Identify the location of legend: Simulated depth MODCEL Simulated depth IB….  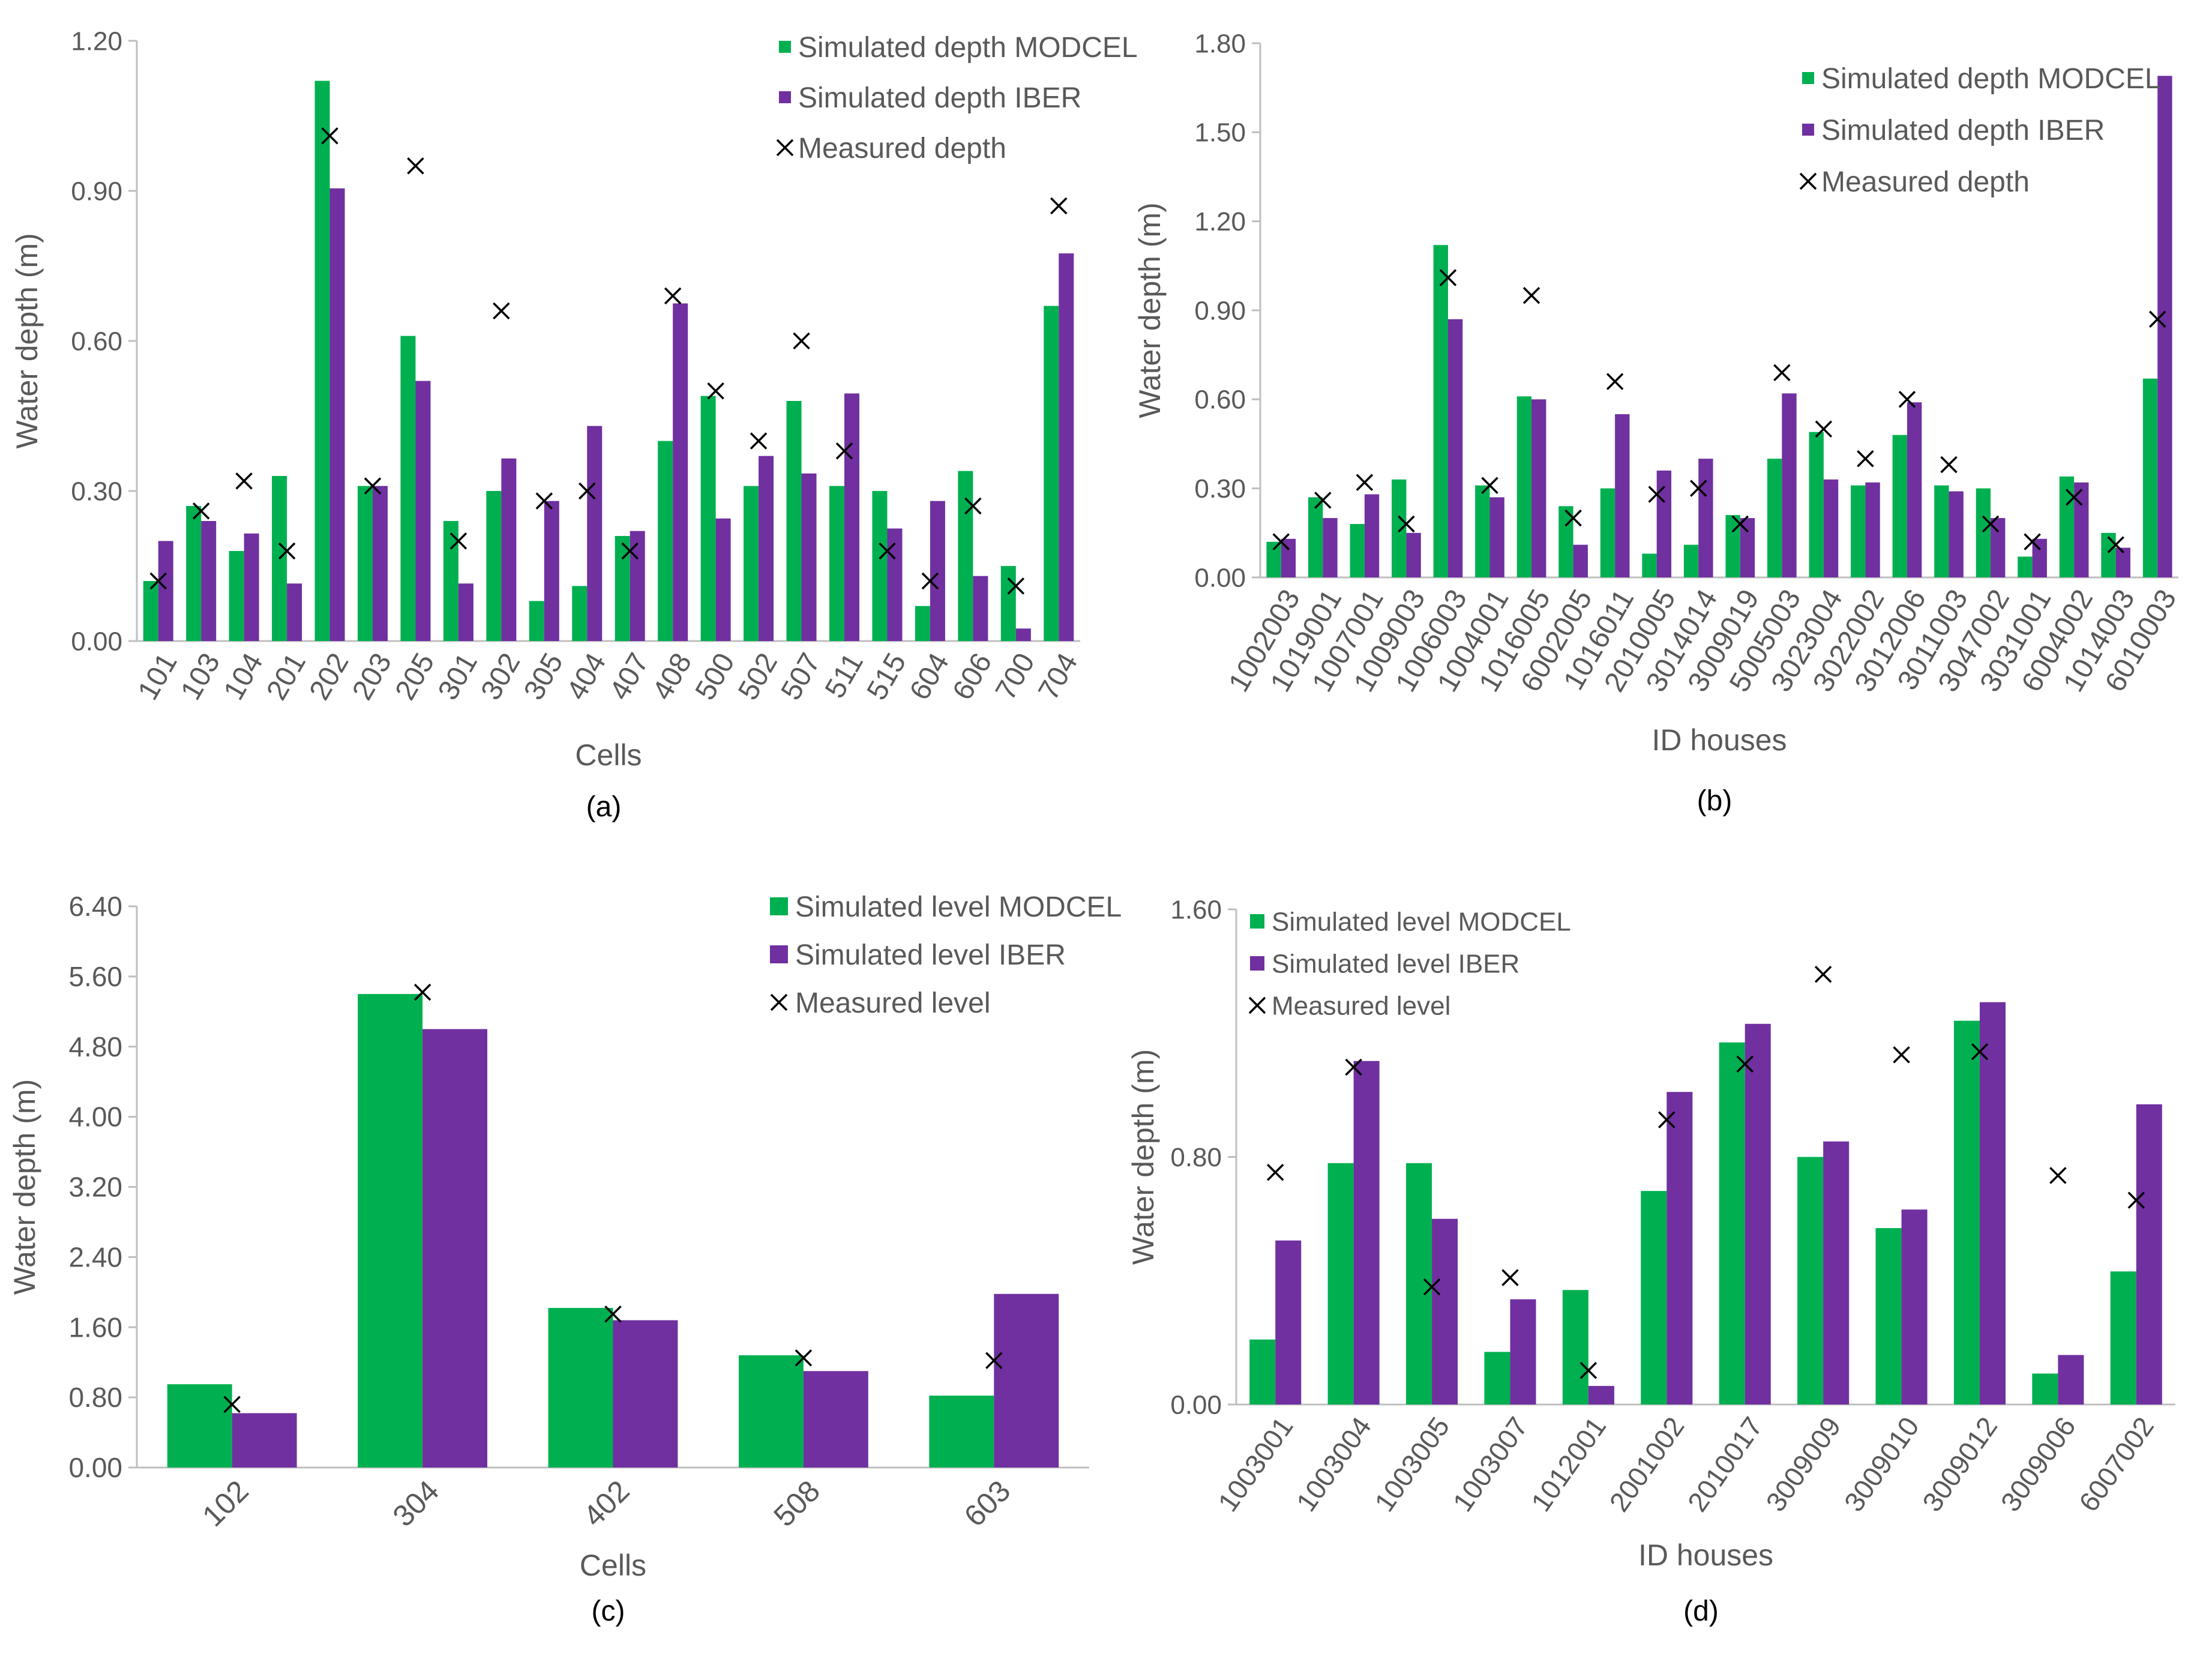
(957, 98).